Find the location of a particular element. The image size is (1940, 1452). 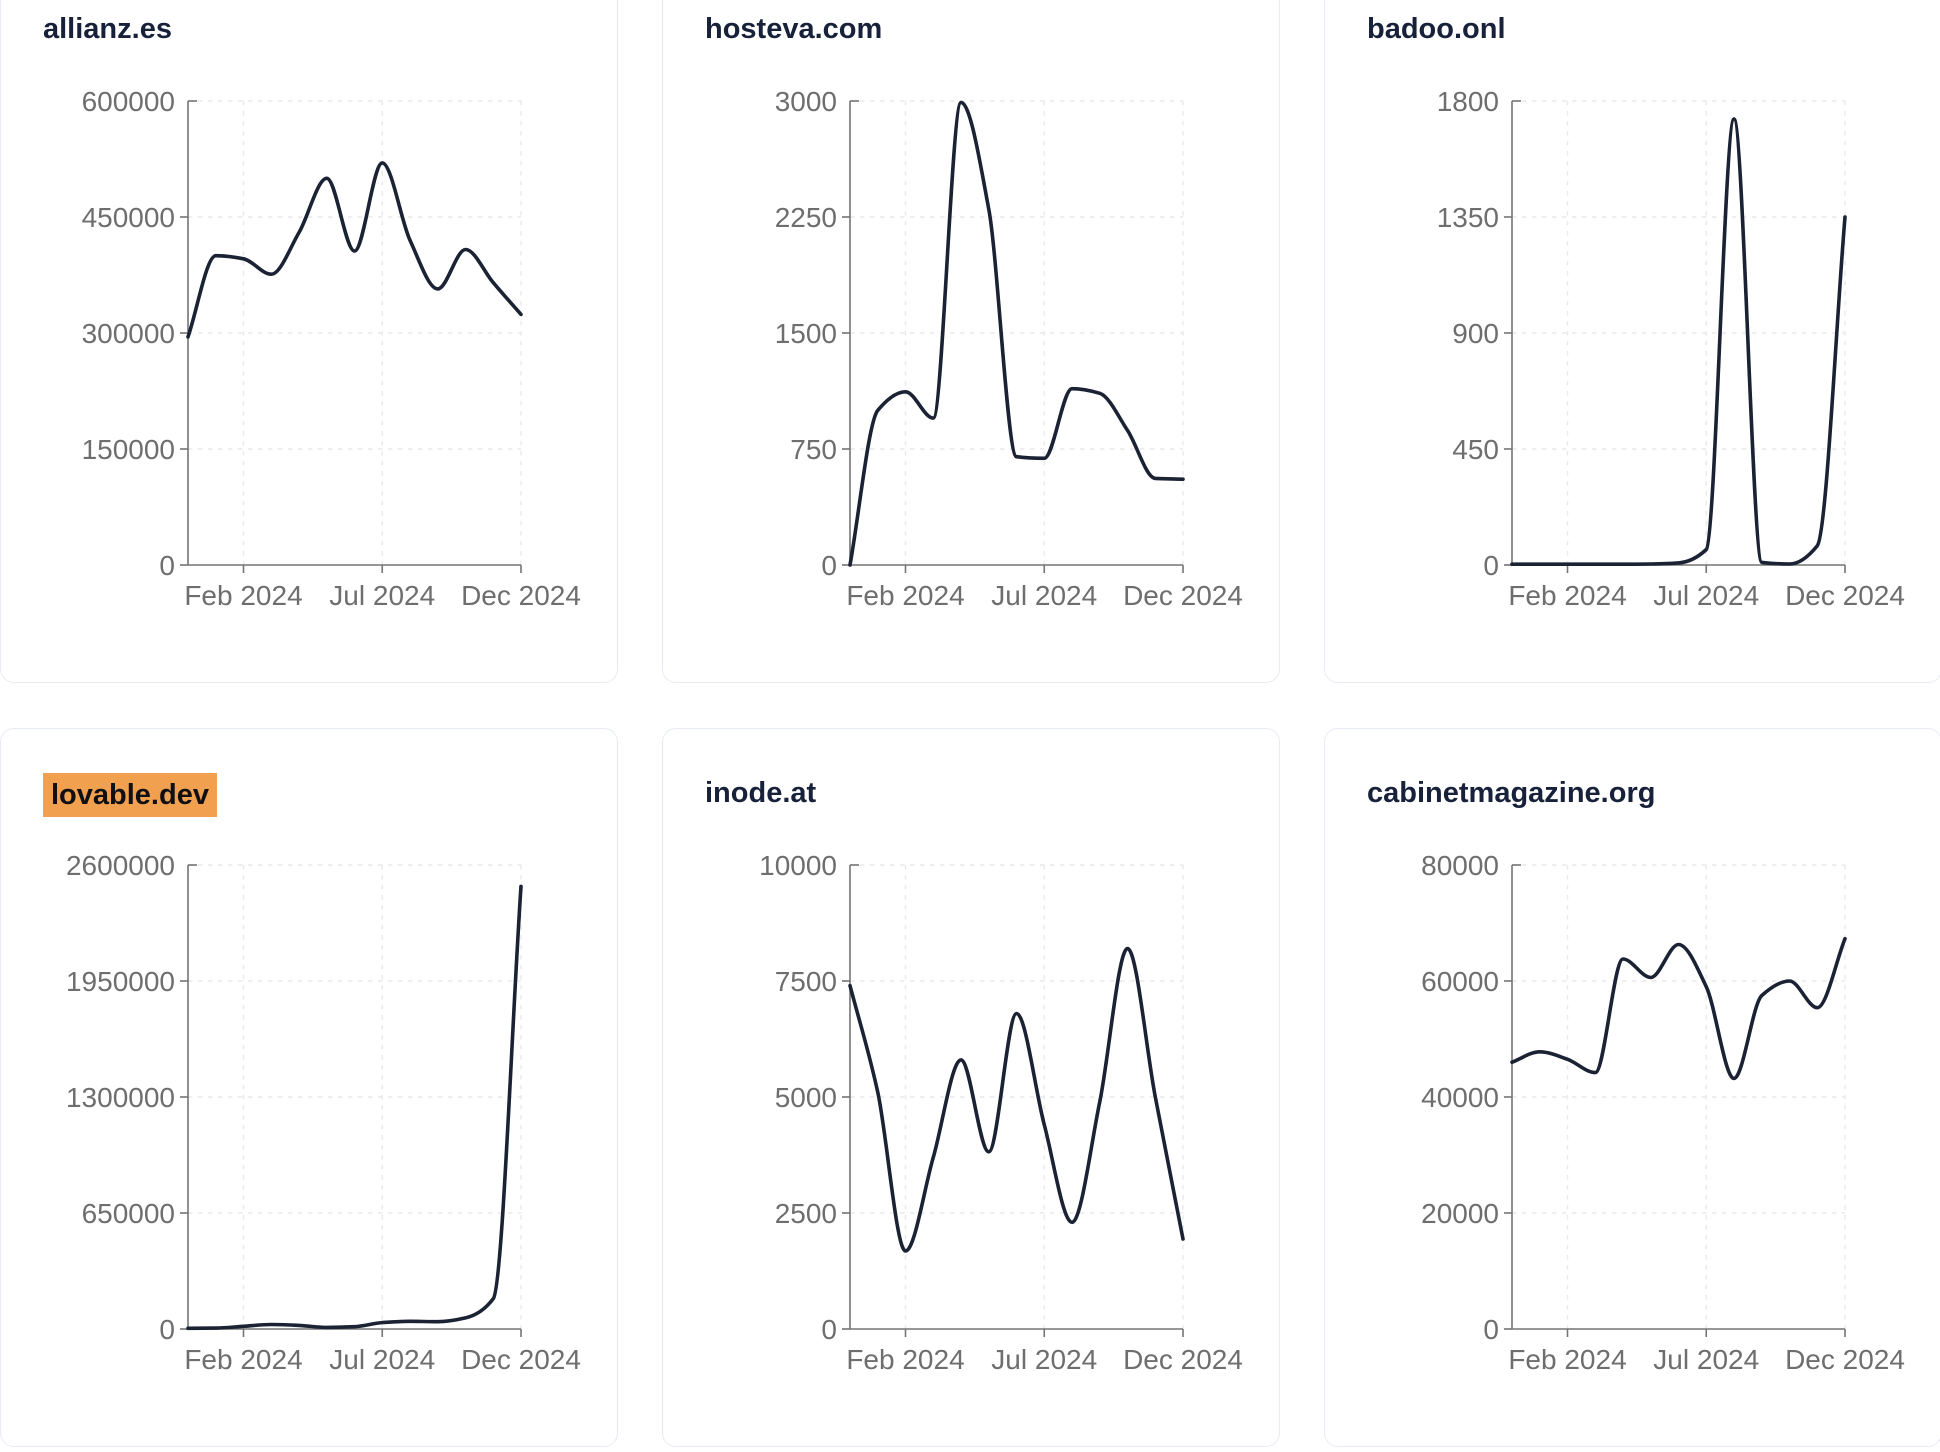

domain-label-highlighted: lovable.dev is located at coordinates (130, 795).